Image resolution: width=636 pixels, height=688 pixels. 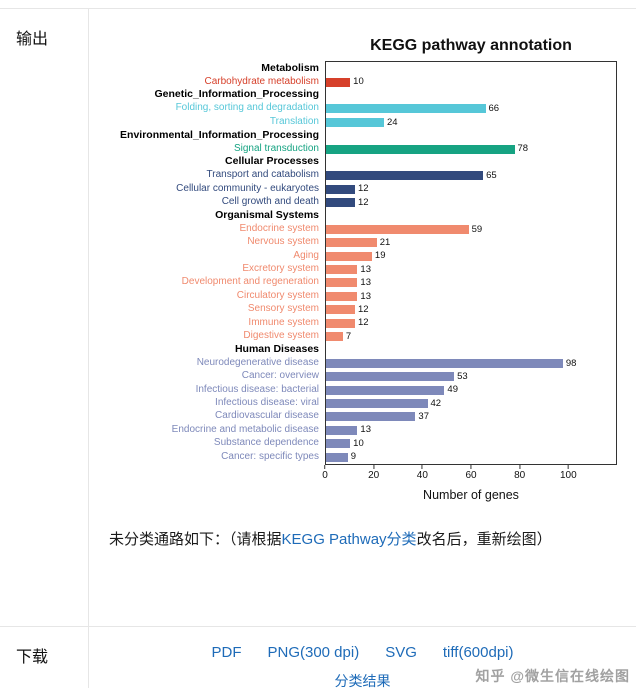 I want to click on note-text: 未分类通路如下：（请根据KEGG Pathway分类改名后，重新绘图）, so click(x=372, y=538).